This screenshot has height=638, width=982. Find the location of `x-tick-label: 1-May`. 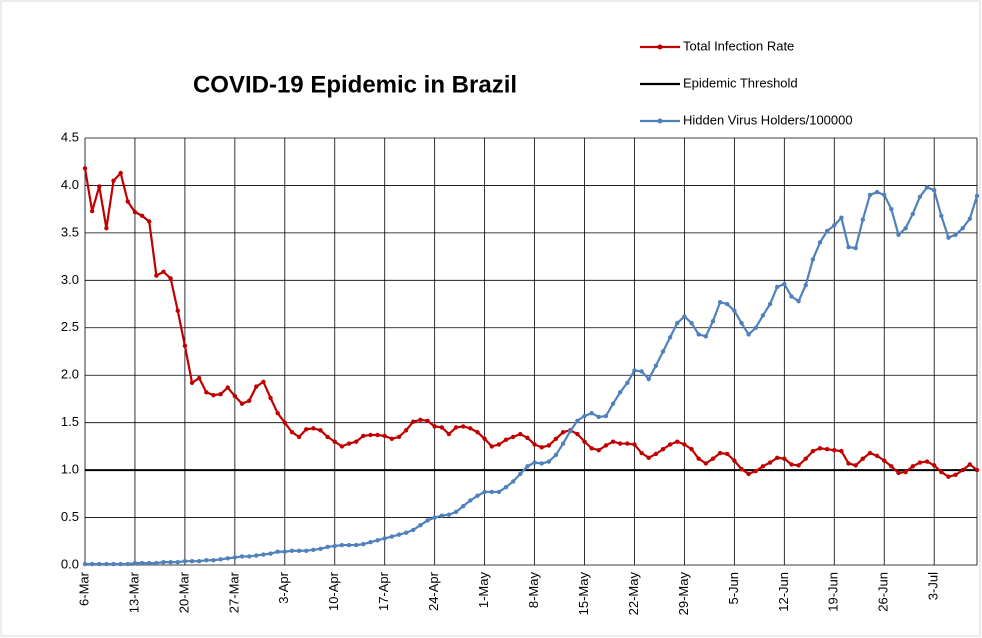

x-tick-label: 1-May is located at coordinates (483, 590).